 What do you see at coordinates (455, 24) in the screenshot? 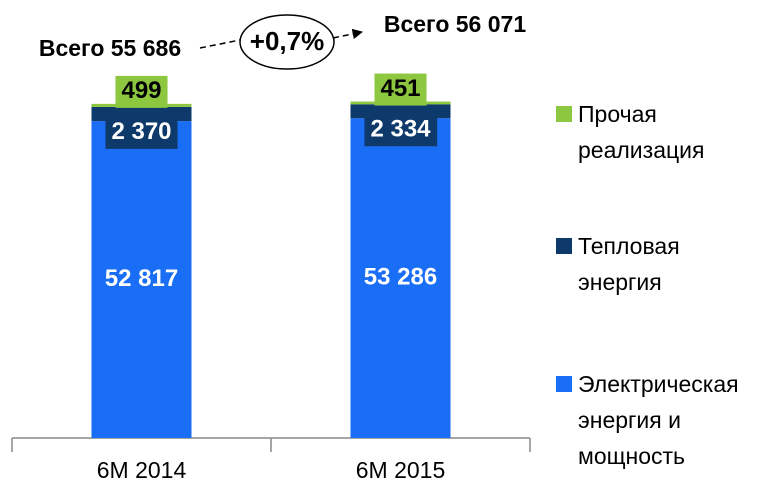
I see `annotation: Всего 56 071` at bounding box center [455, 24].